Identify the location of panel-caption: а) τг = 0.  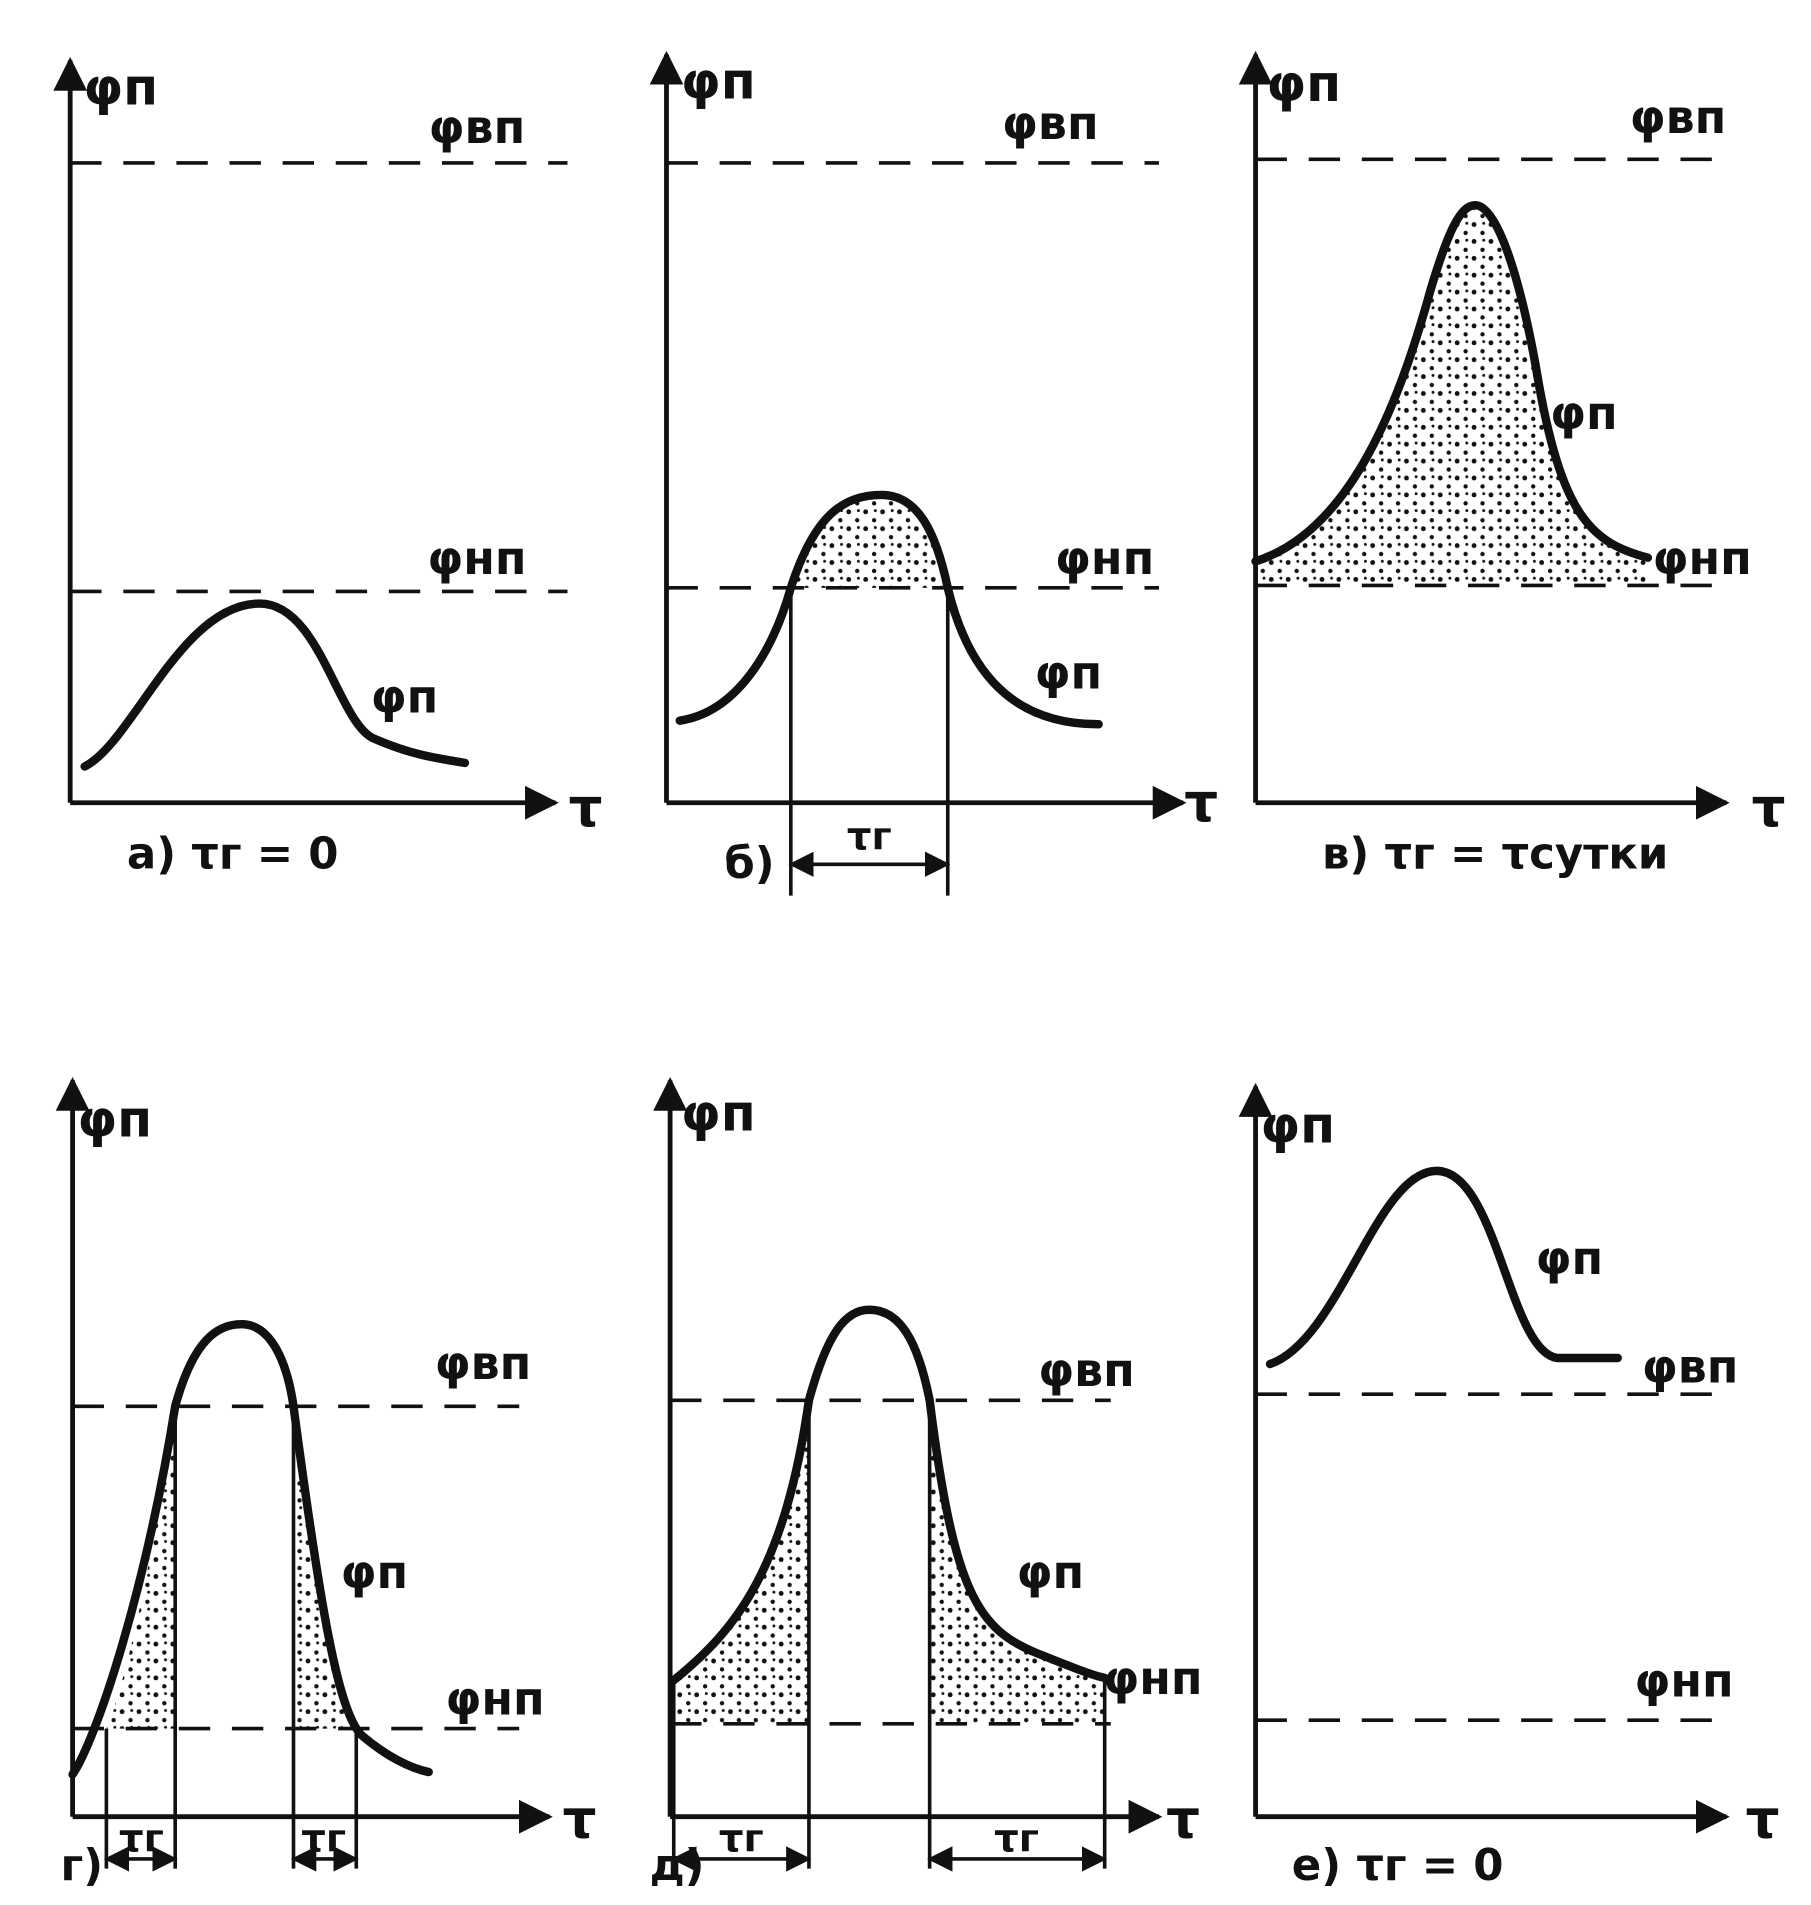
(233, 855).